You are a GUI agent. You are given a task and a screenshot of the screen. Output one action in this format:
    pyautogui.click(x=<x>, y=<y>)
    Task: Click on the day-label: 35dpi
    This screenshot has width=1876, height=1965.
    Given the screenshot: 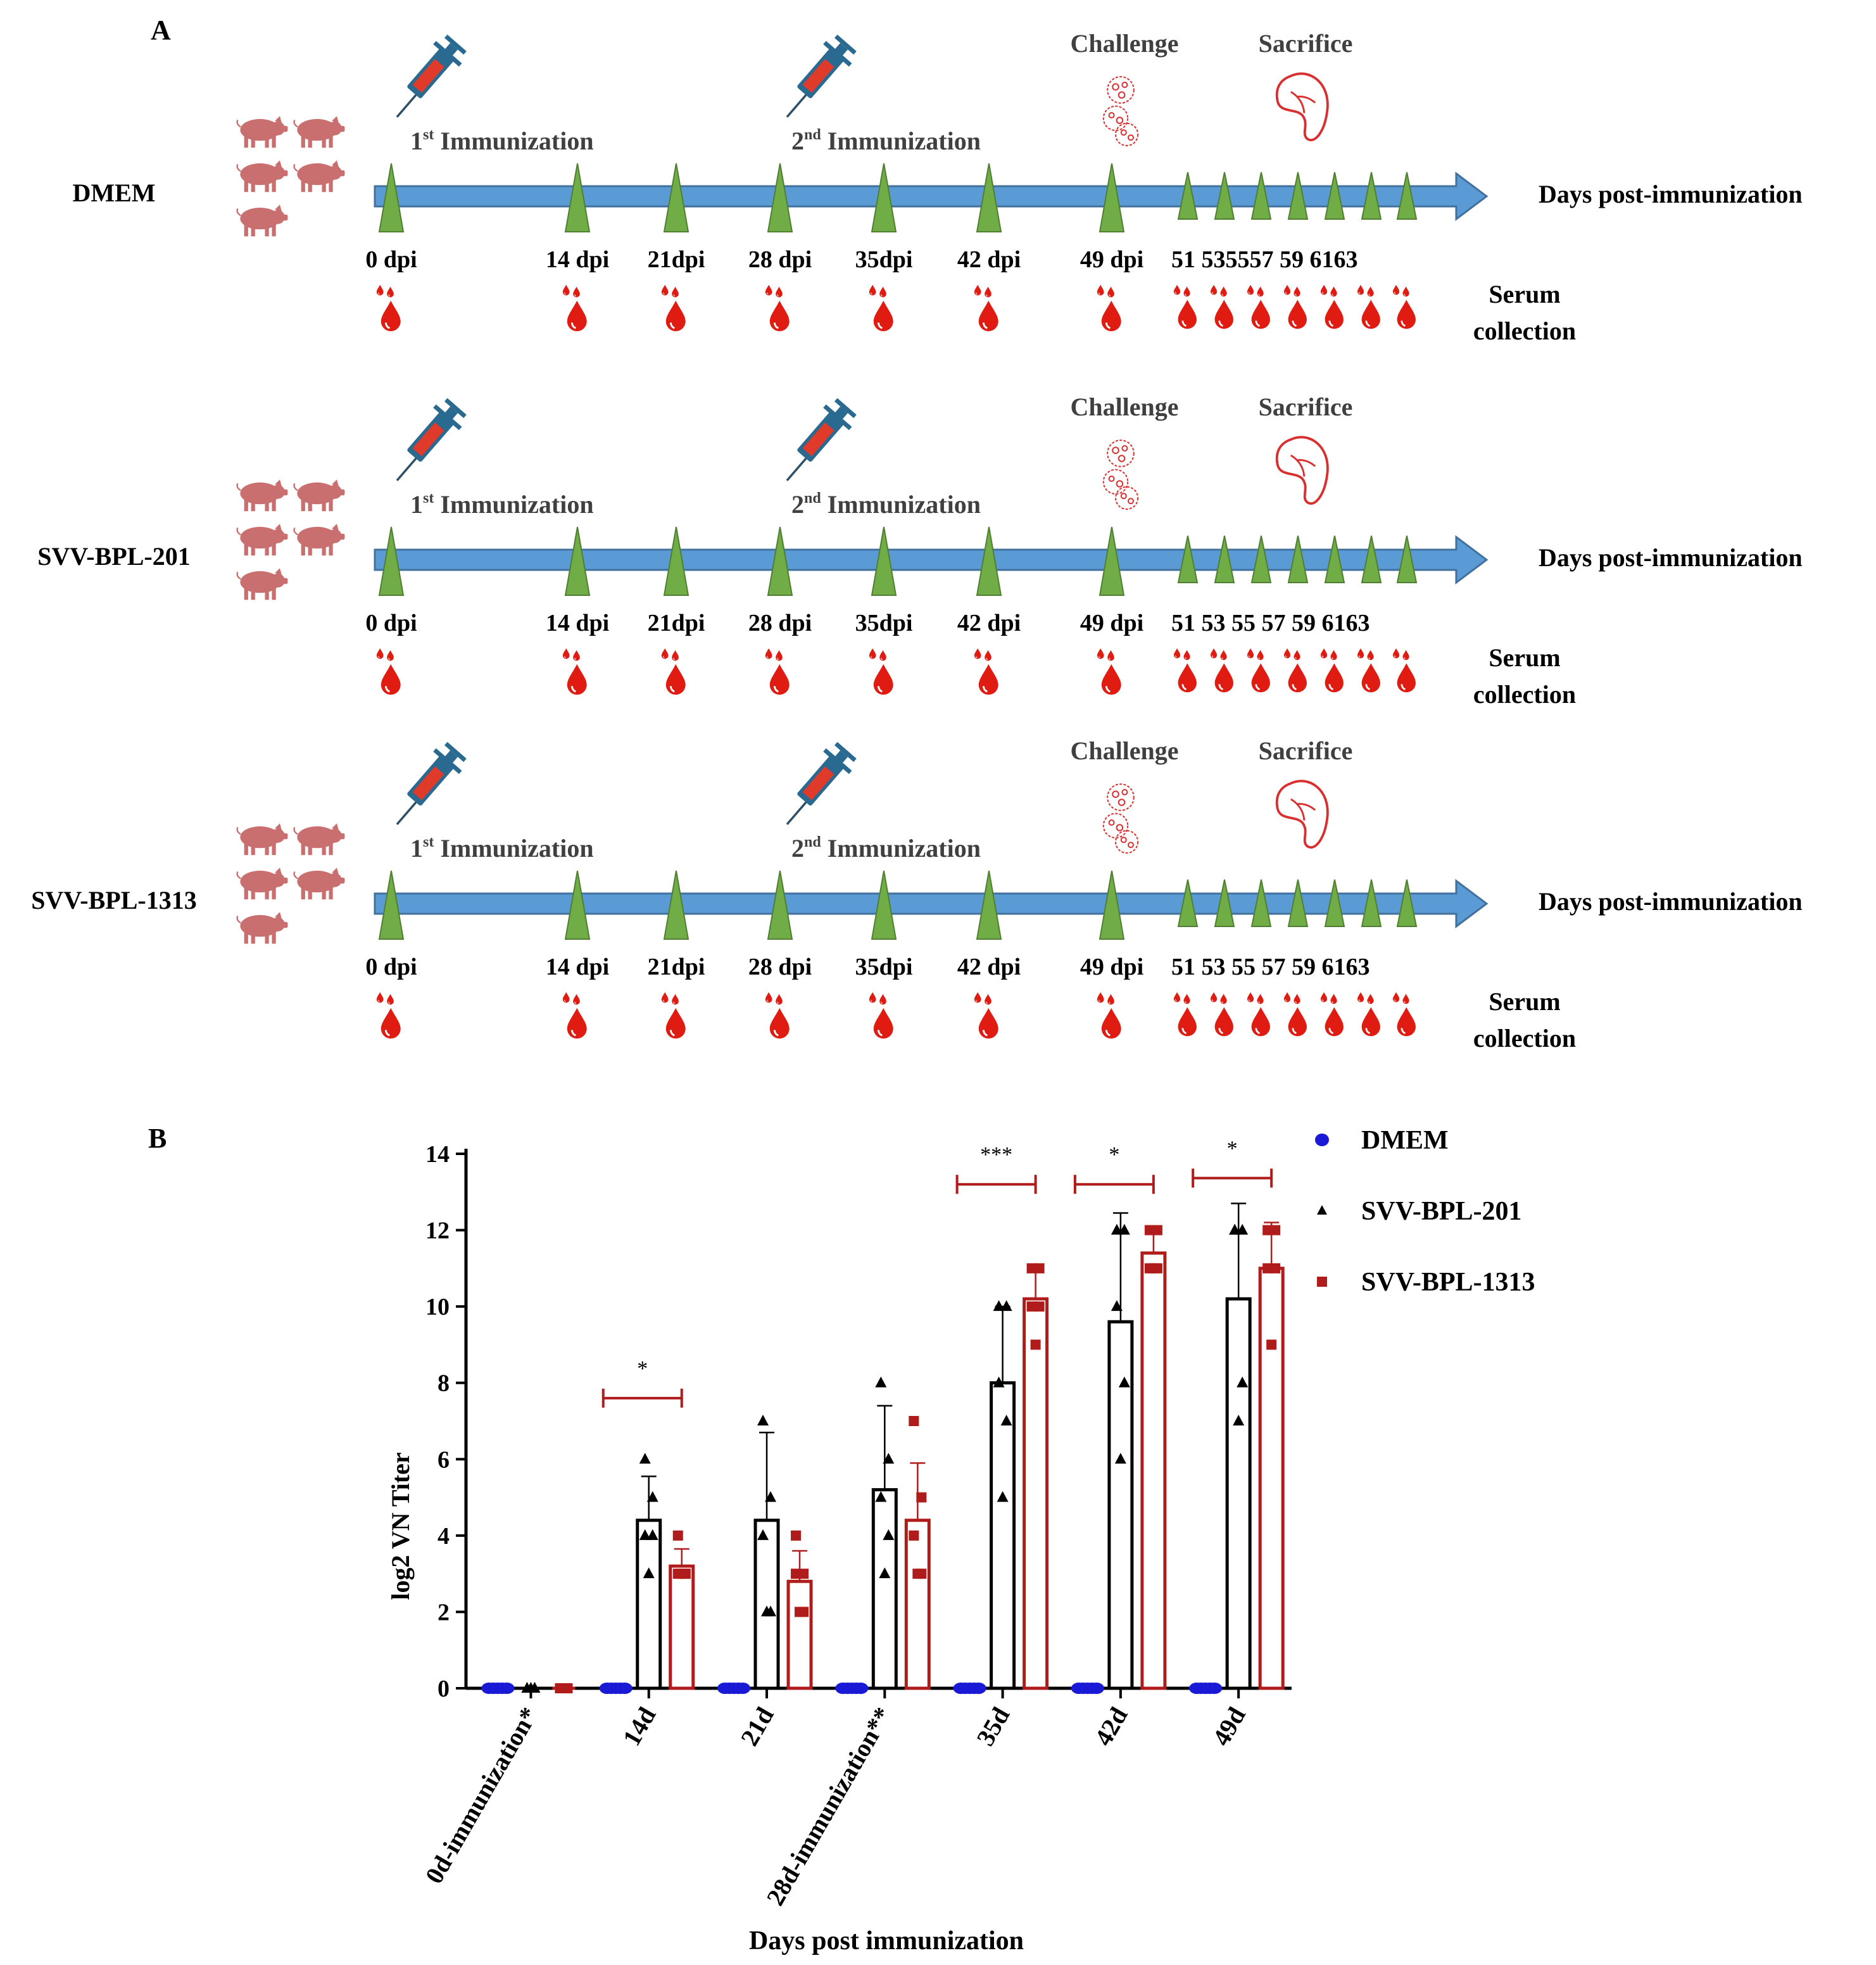 What is the action you would take?
    pyautogui.click(x=884, y=259)
    